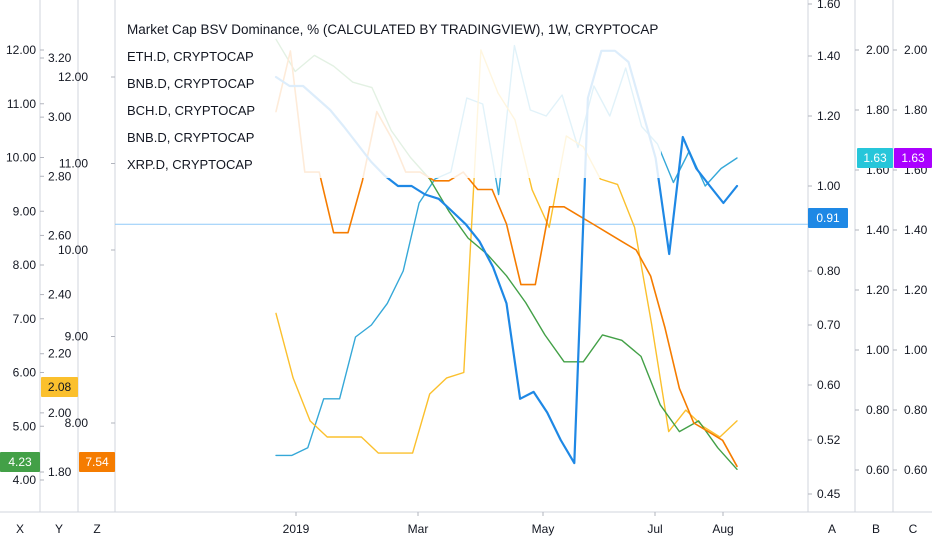 Image resolution: width=932 pixels, height=550 pixels. What do you see at coordinates (418, 529) in the screenshot?
I see `time-tick-label: Mar` at bounding box center [418, 529].